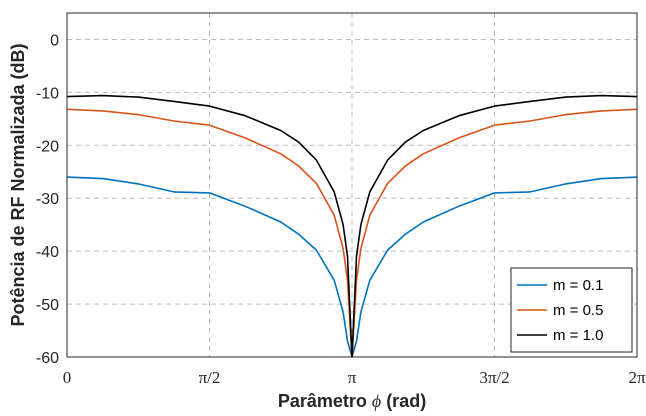  I want to click on y-tick-labels: 0 -10 -20 -30 -40 -50 -60, so click(47, 199).